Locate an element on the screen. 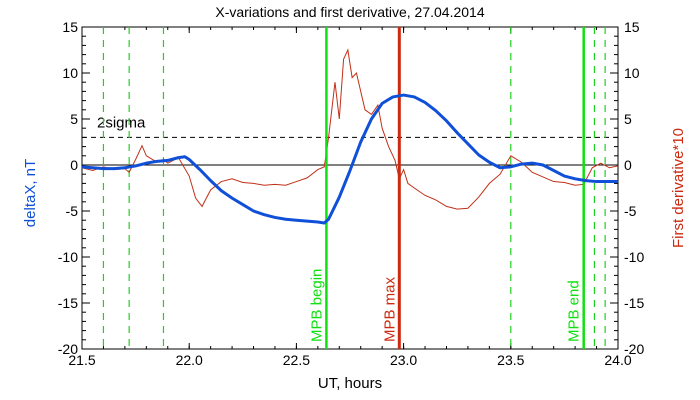 The image size is (700, 400). y-tick-label-right: 15 is located at coordinates (632, 27).